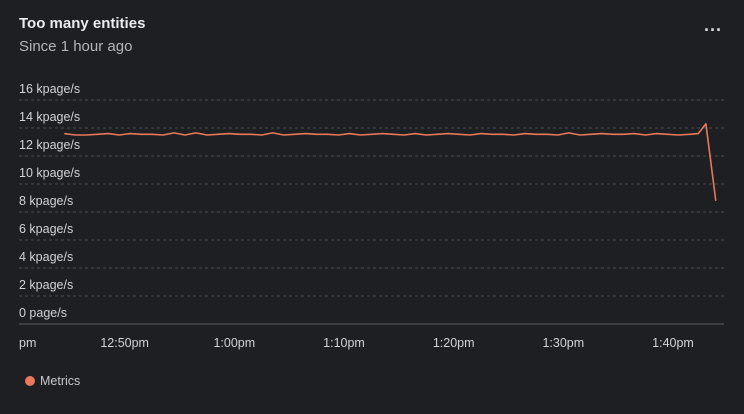  I want to click on y-tick-label: 6 kpage/s, so click(46, 229).